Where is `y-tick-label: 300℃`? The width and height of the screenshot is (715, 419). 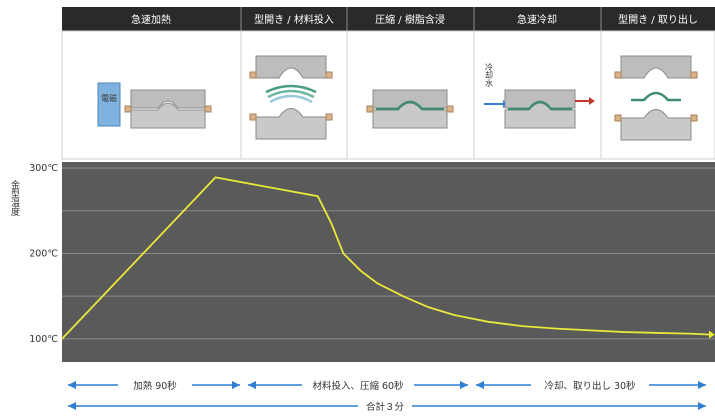 y-tick-label: 300℃ is located at coordinates (43, 168).